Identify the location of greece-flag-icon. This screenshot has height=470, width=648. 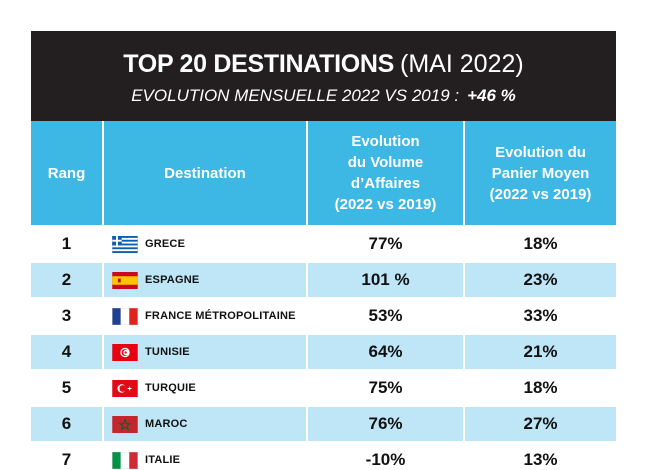
(125, 244).